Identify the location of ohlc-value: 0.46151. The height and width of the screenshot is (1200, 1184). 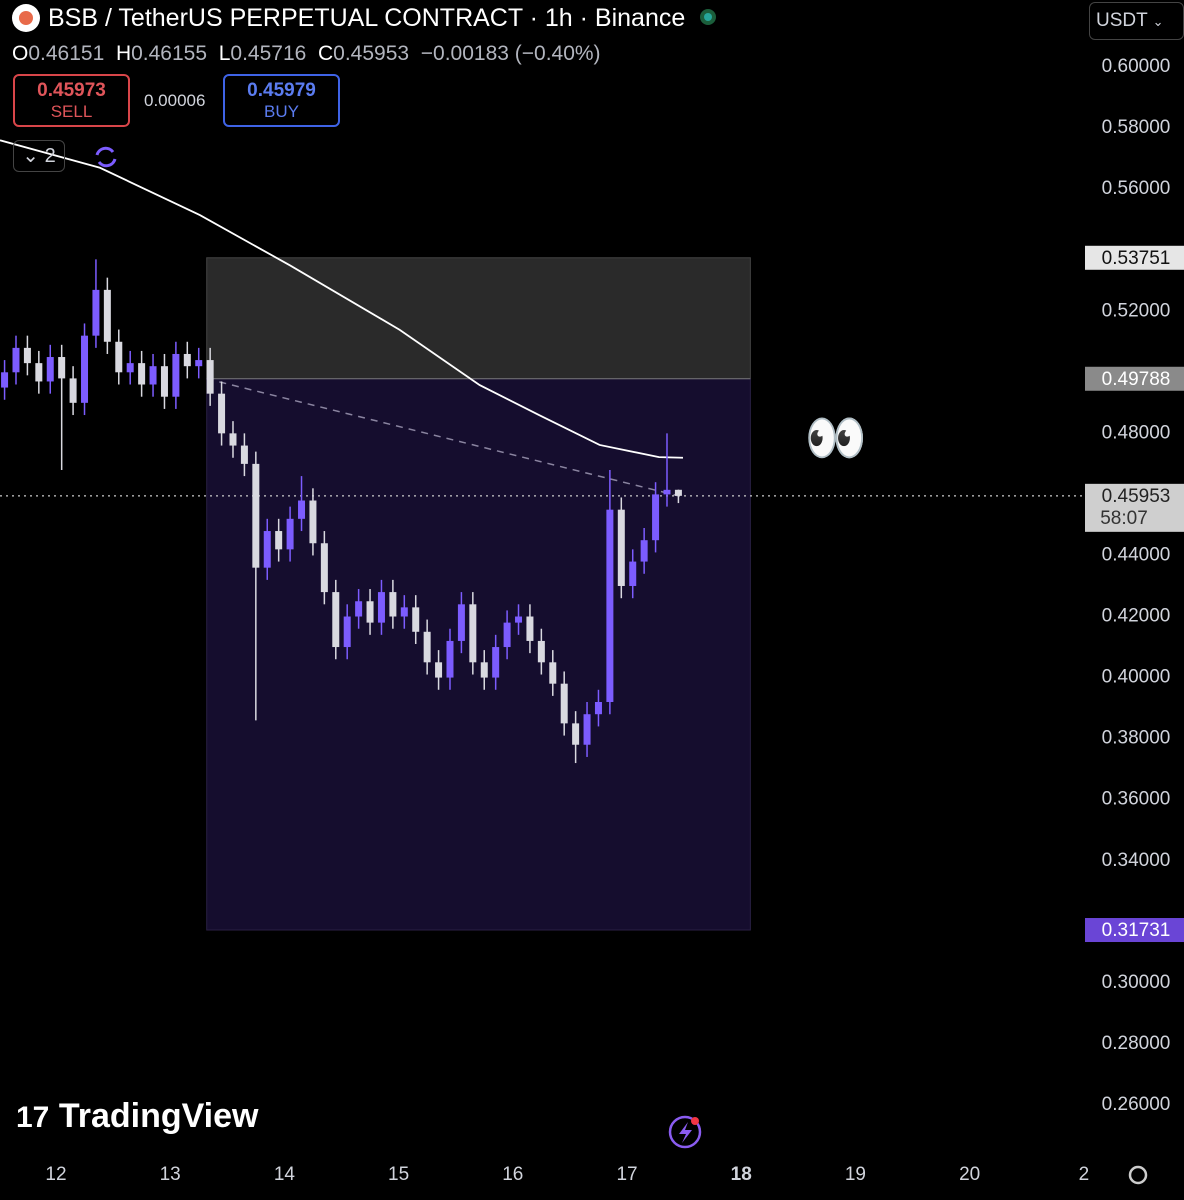
(66, 53).